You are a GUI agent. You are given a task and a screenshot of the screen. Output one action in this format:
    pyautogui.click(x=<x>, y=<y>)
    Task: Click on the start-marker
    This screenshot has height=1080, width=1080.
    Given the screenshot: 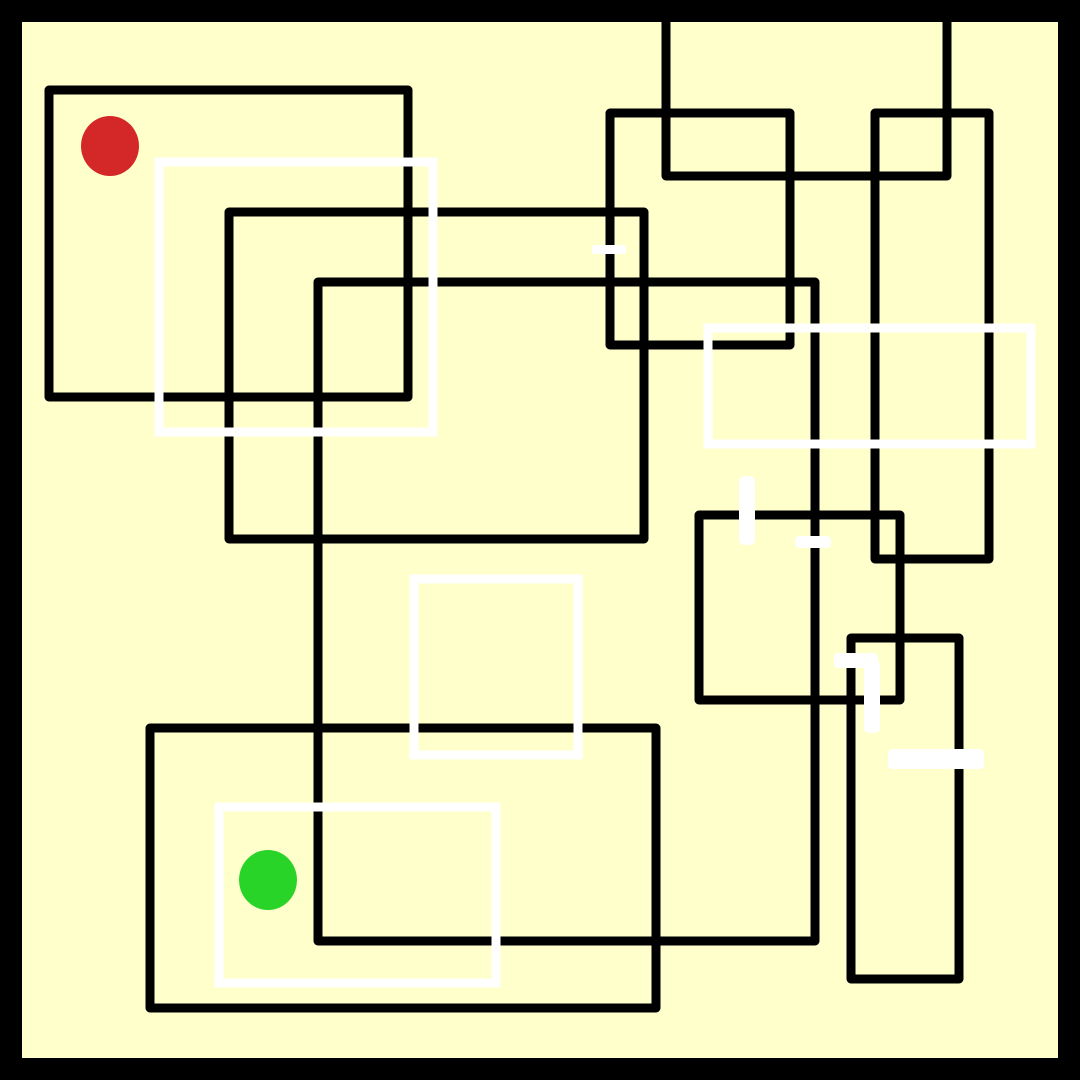 What is the action you would take?
    pyautogui.click(x=110, y=146)
    